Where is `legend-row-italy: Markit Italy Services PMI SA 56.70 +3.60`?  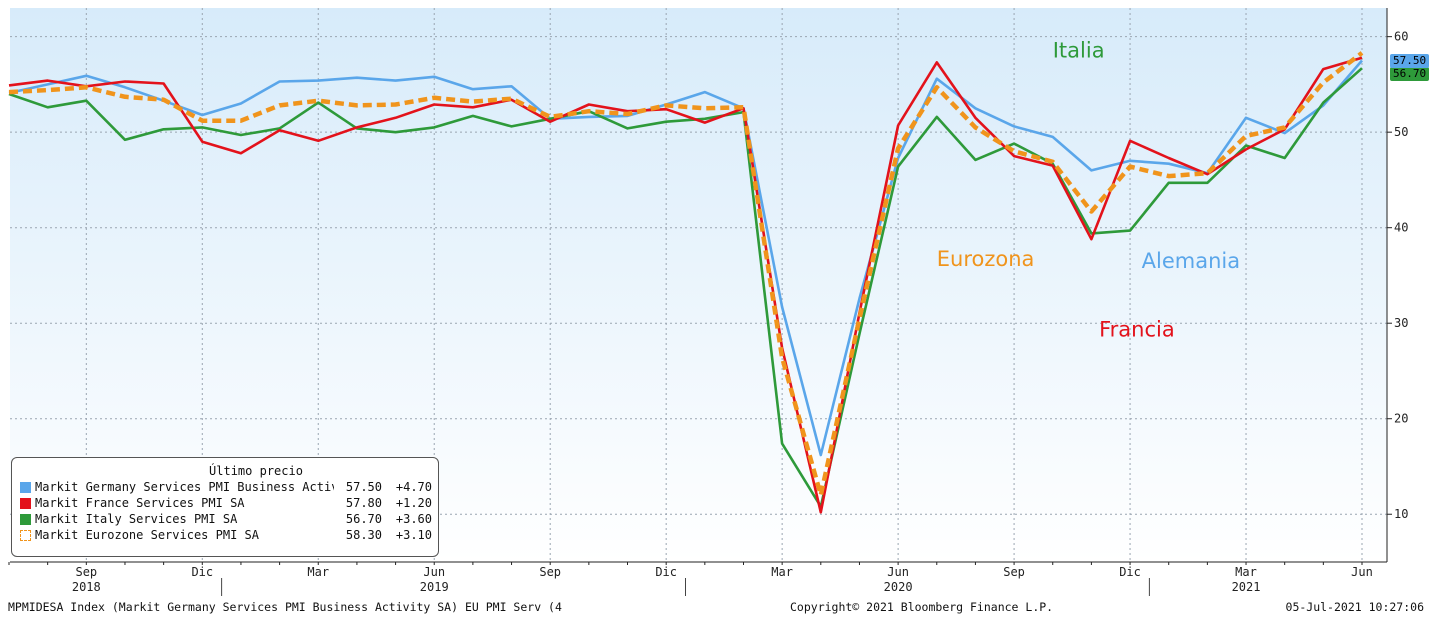 legend-row-italy: Markit Italy Services PMI SA 56.70 +3.60 is located at coordinates (226, 519).